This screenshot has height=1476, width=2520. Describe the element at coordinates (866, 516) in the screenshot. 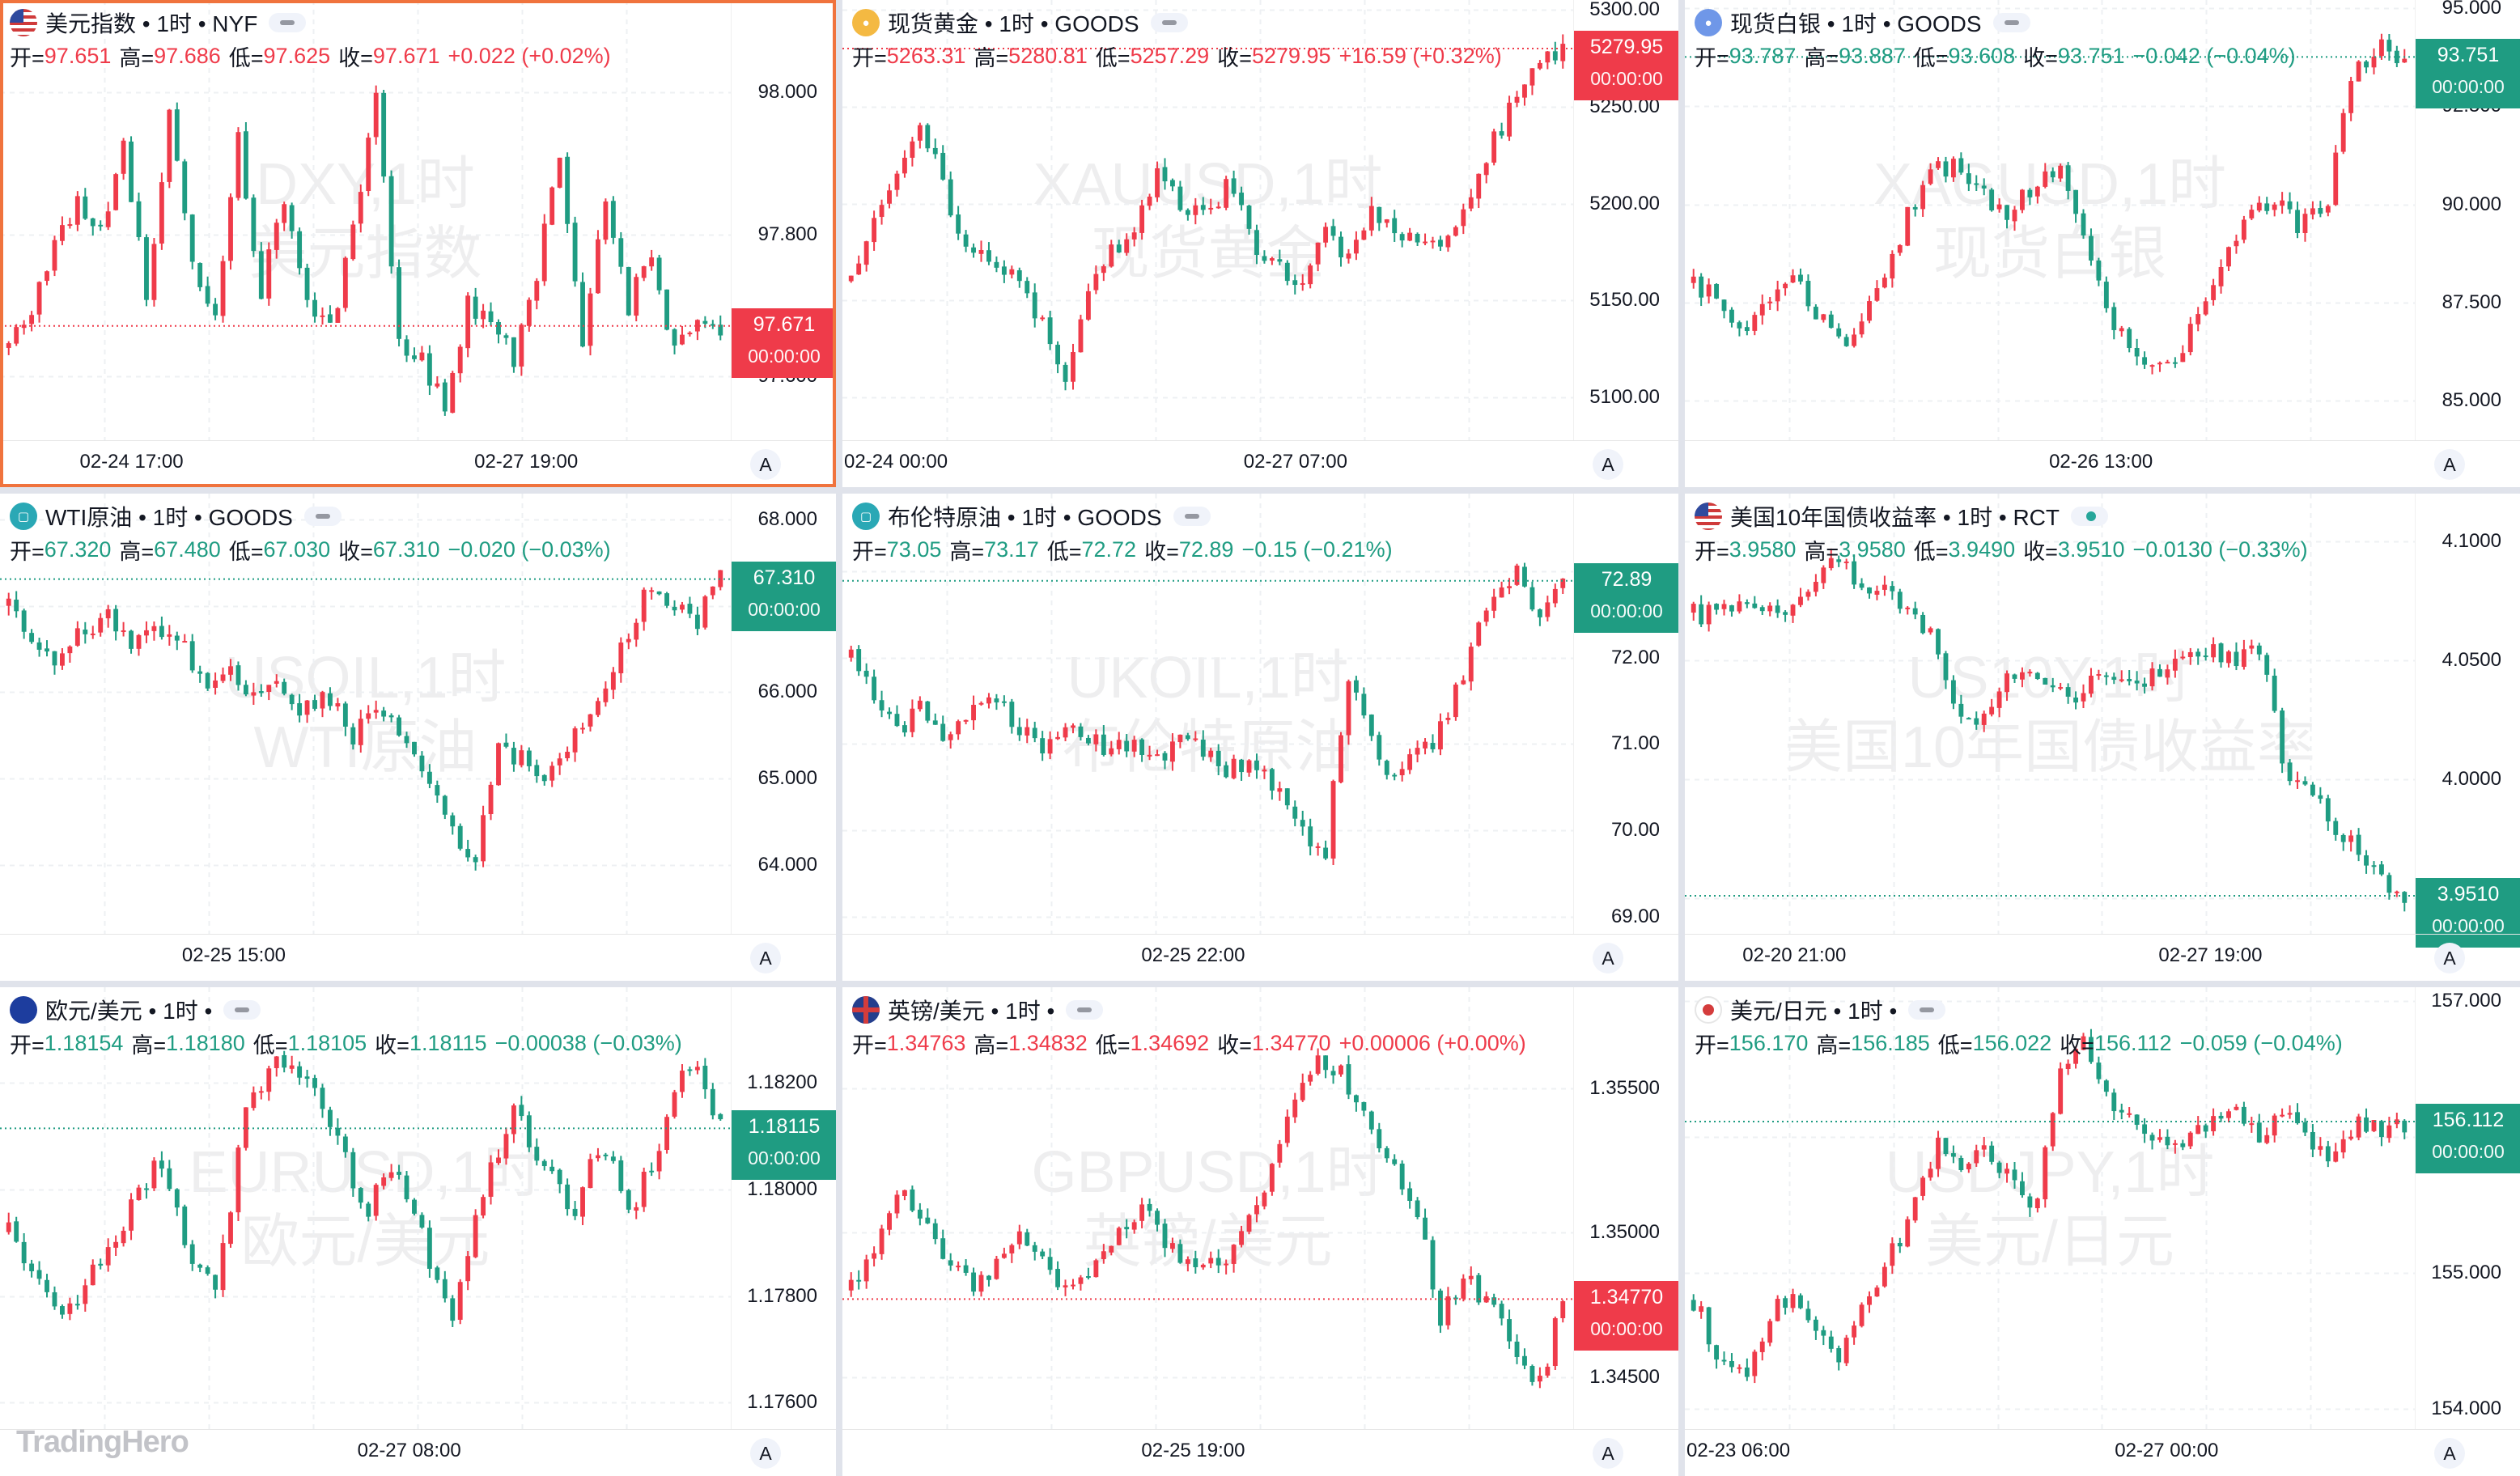

I see `oil-icon: ▢` at that location.